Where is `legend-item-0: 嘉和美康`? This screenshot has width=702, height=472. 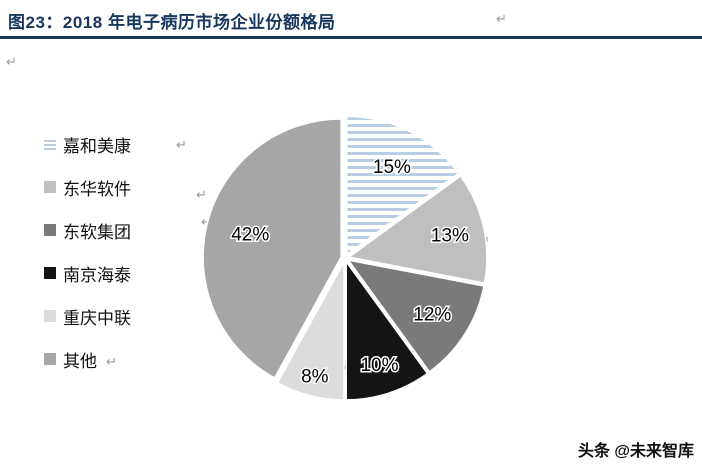 legend-item-0: 嘉和美康 is located at coordinates (87, 144).